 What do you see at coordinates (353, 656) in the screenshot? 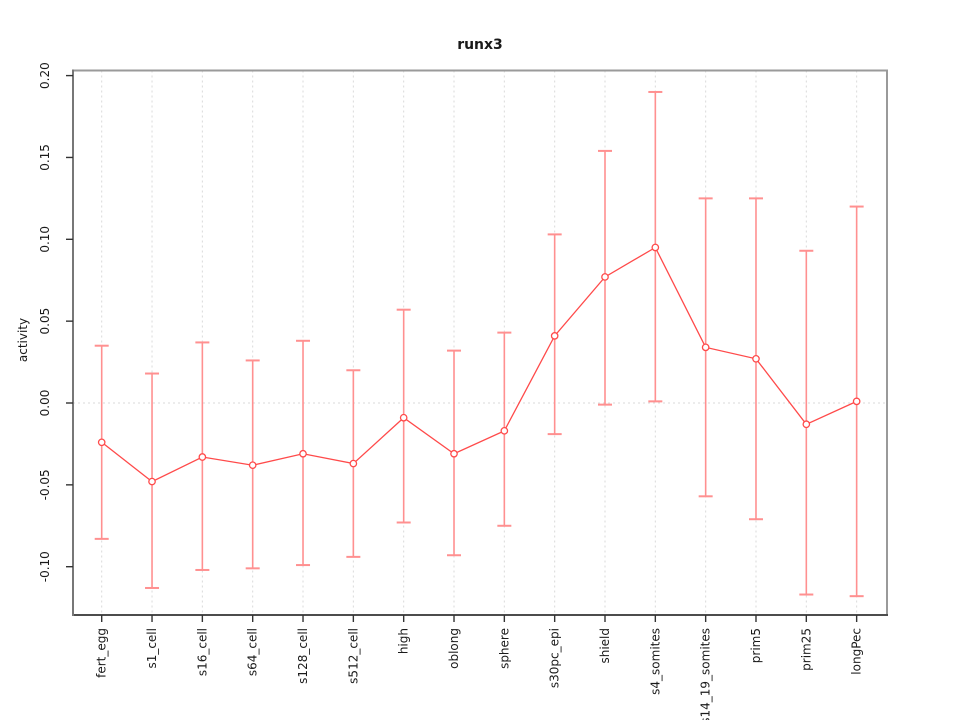
I see `x-tick-label: s512_cell` at bounding box center [353, 656].